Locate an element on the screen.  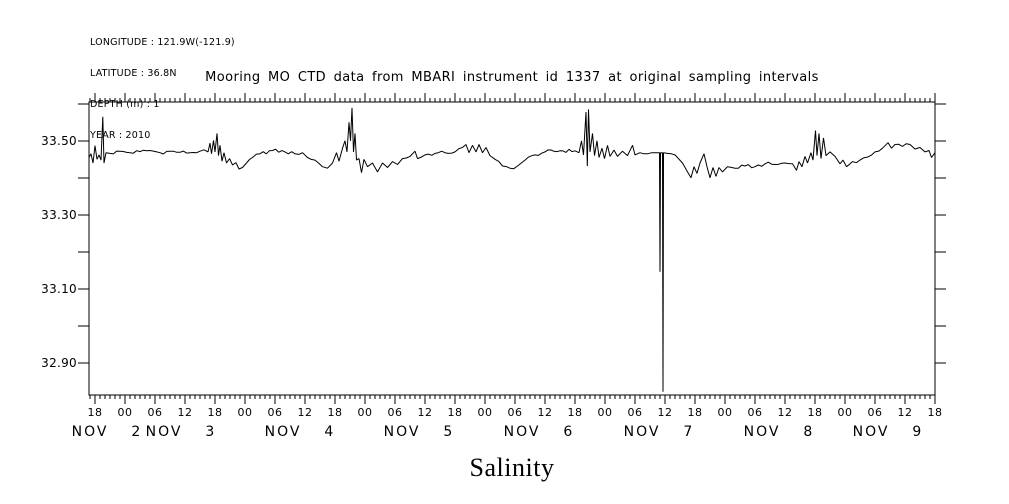
y-axis-tick-label: 32.90 is located at coordinates (59, 363).